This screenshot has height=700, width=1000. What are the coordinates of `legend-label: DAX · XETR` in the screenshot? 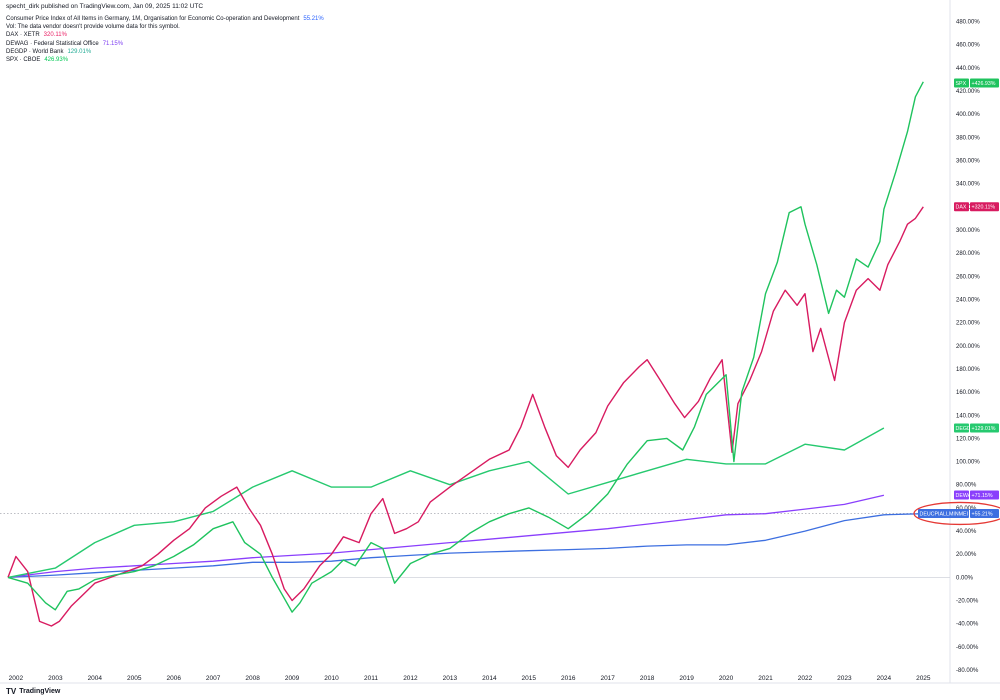 It's located at (23, 35).